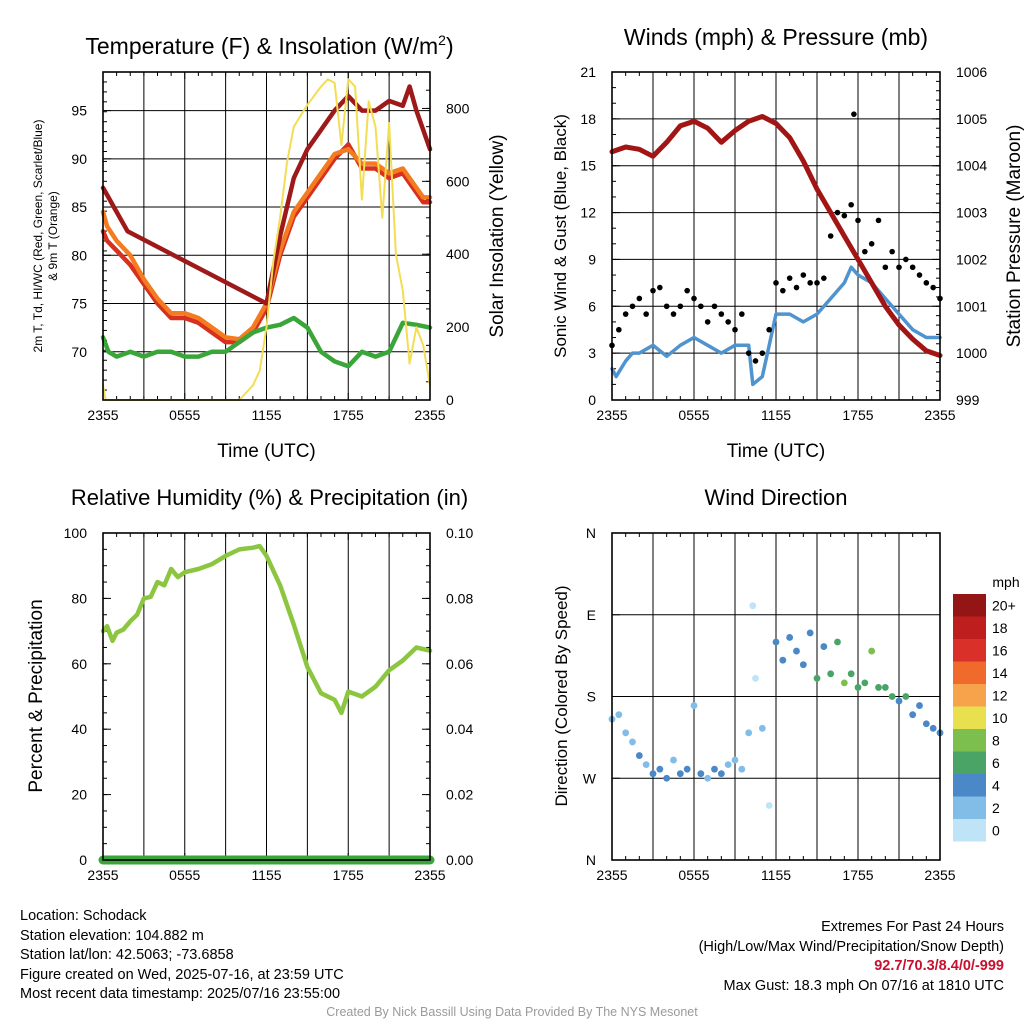  Describe the element at coordinates (79, 729) in the screenshot. I see `y-tick-label-left: 40` at that location.